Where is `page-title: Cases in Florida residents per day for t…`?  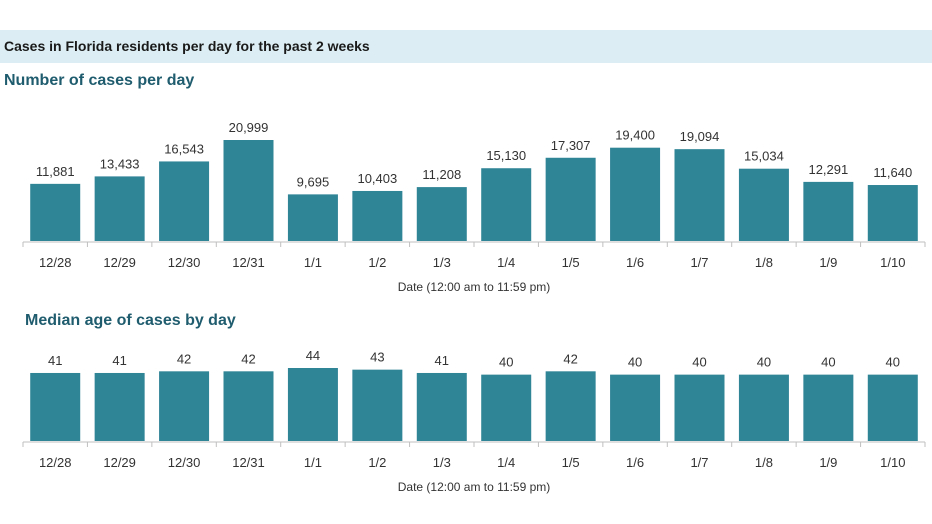
page-title: Cases in Florida residents per day for t… is located at coordinates (187, 46).